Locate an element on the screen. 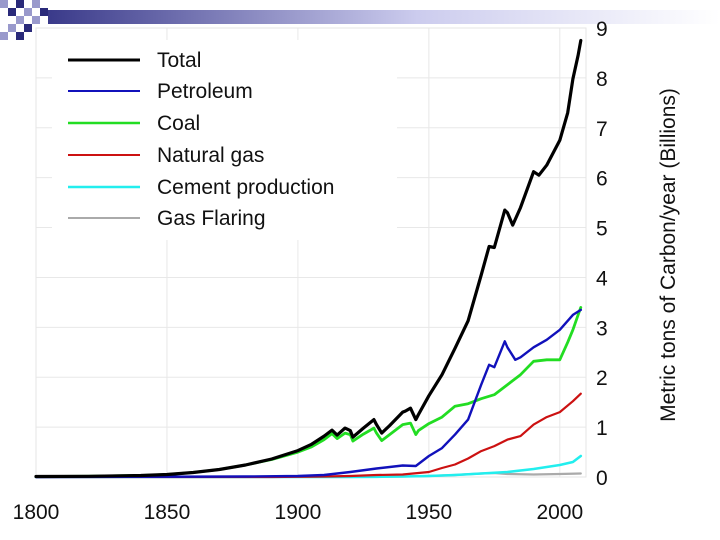 The image size is (720, 540). legend-entry-cement: Cement production is located at coordinates (201, 187).